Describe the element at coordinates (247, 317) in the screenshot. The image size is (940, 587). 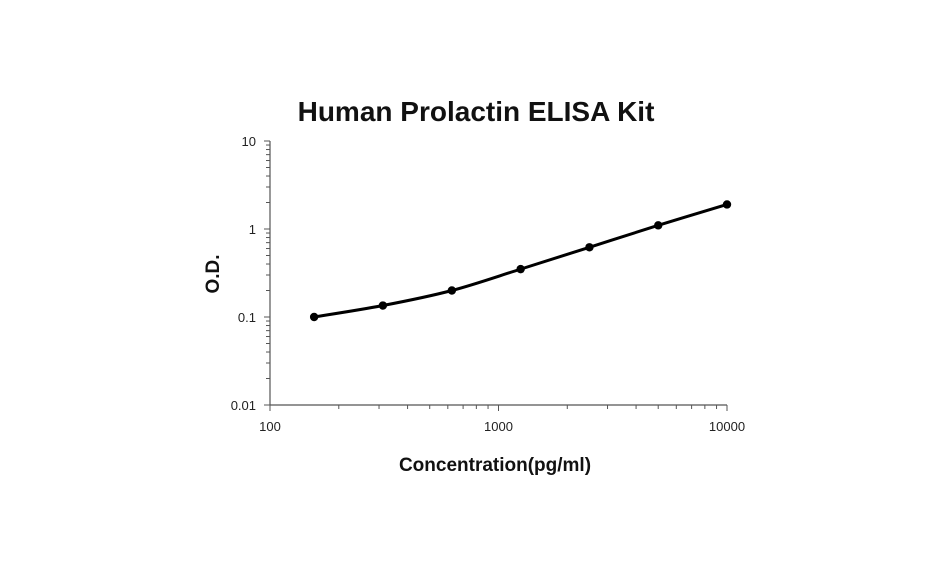
I see `y-tick-label: 0.1` at that location.